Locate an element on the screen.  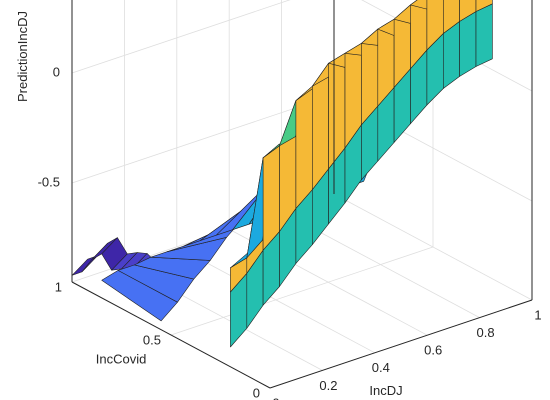
x-tick-label: 0.4 is located at coordinates (381, 367).